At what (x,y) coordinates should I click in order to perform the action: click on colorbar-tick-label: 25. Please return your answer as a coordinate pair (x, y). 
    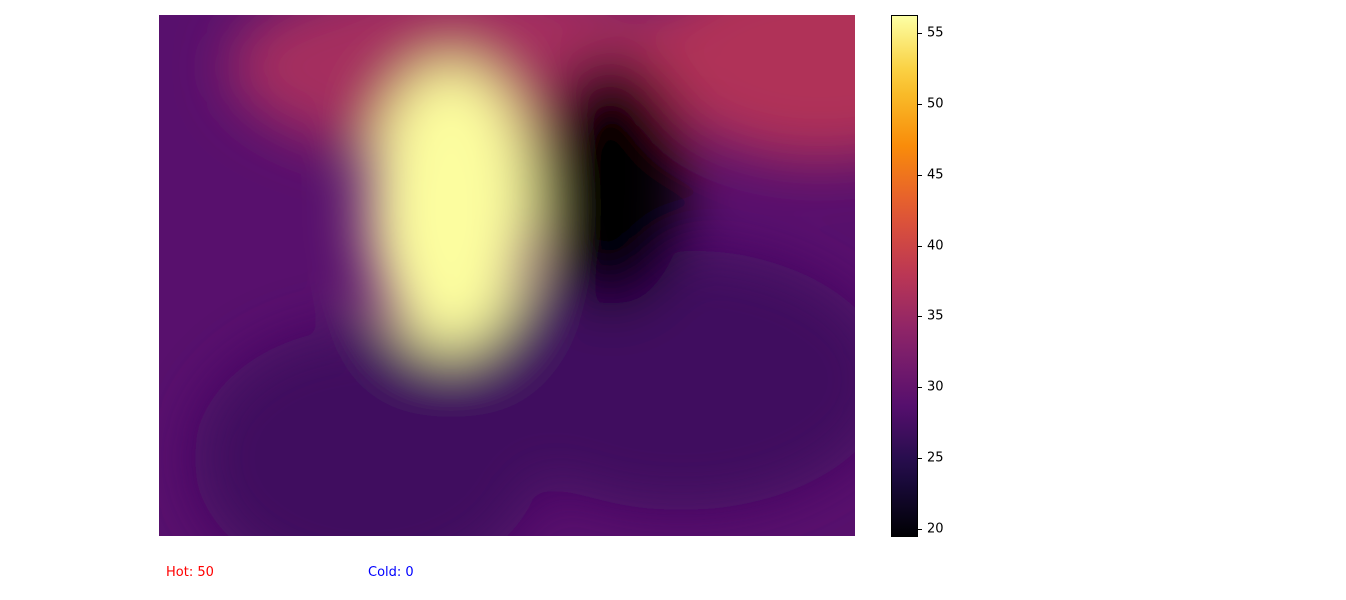
    Looking at the image, I should click on (935, 458).